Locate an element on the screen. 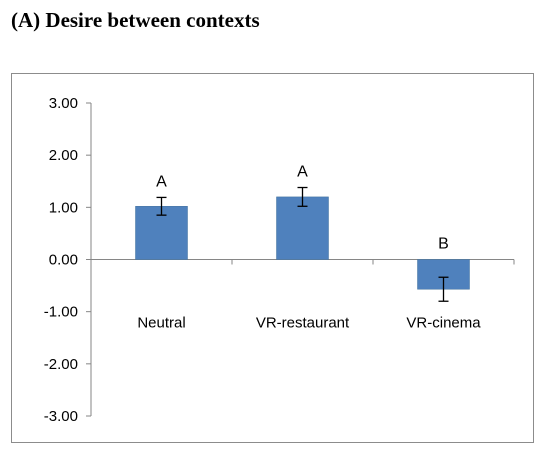 Image resolution: width=550 pixels, height=461 pixels. y-tick-label: 3.00 is located at coordinates (63, 103).